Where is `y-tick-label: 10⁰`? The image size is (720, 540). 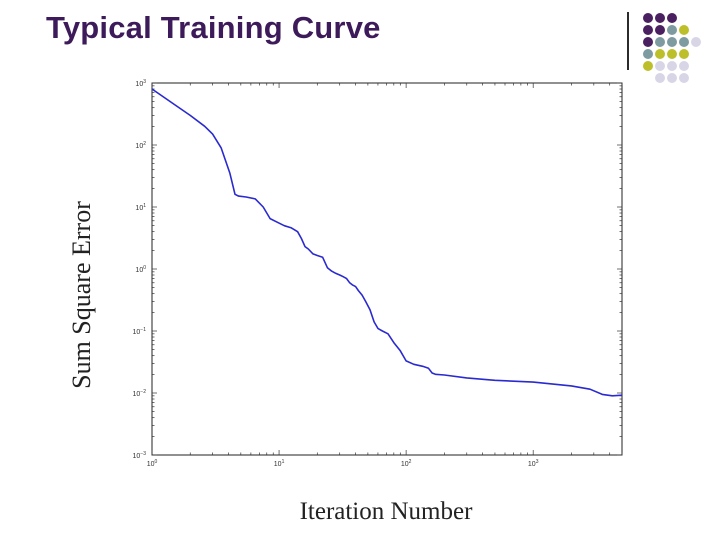 y-tick-label: 10⁰ is located at coordinates (140, 269).